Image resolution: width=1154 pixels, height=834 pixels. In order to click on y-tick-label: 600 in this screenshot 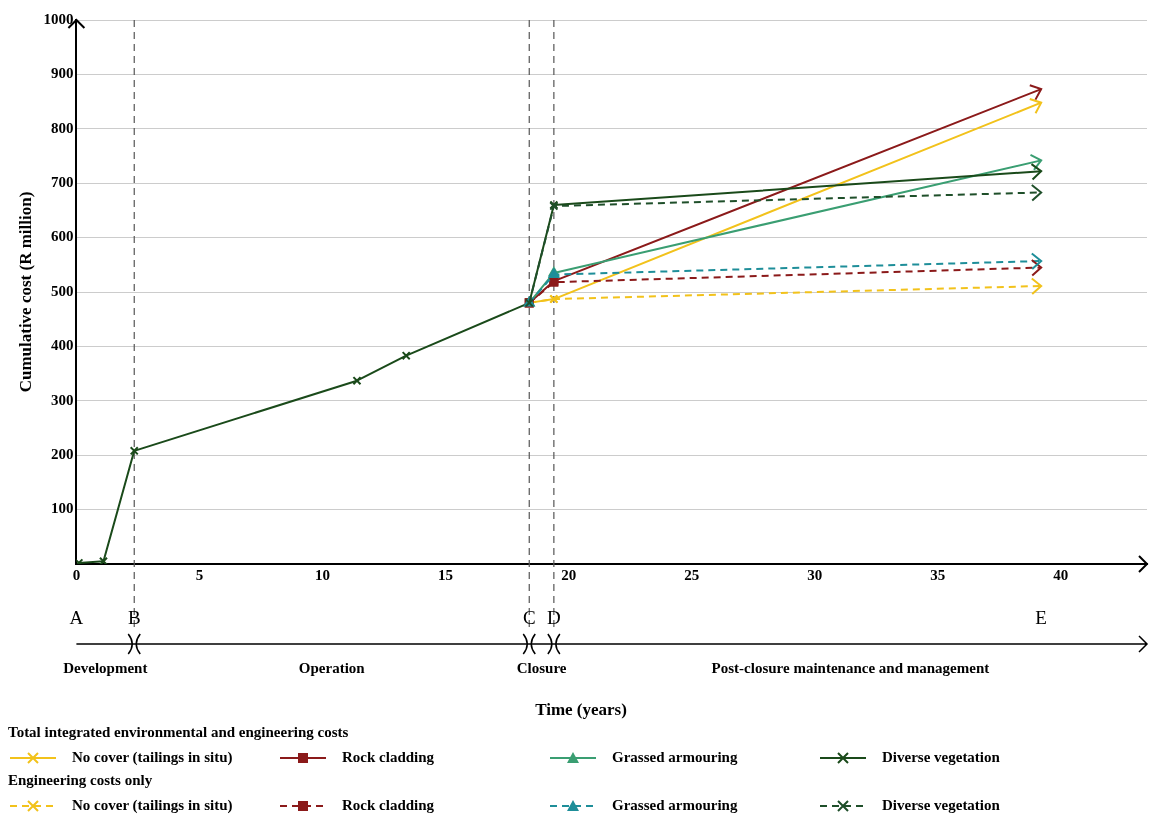, I will do `click(62, 236)`.